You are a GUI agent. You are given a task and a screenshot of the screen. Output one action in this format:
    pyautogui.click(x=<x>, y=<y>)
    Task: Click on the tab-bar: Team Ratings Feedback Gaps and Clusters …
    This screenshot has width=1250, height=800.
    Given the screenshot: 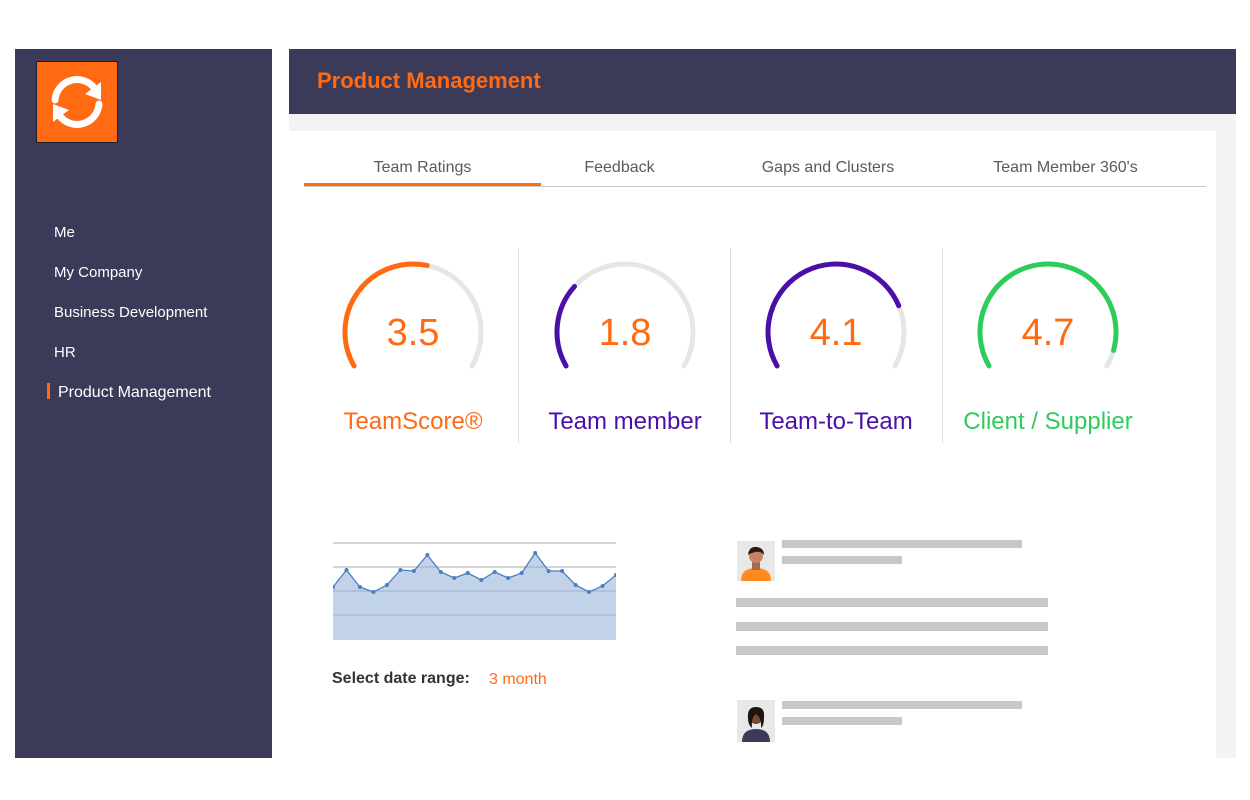 What is the action you would take?
    pyautogui.click(x=755, y=168)
    